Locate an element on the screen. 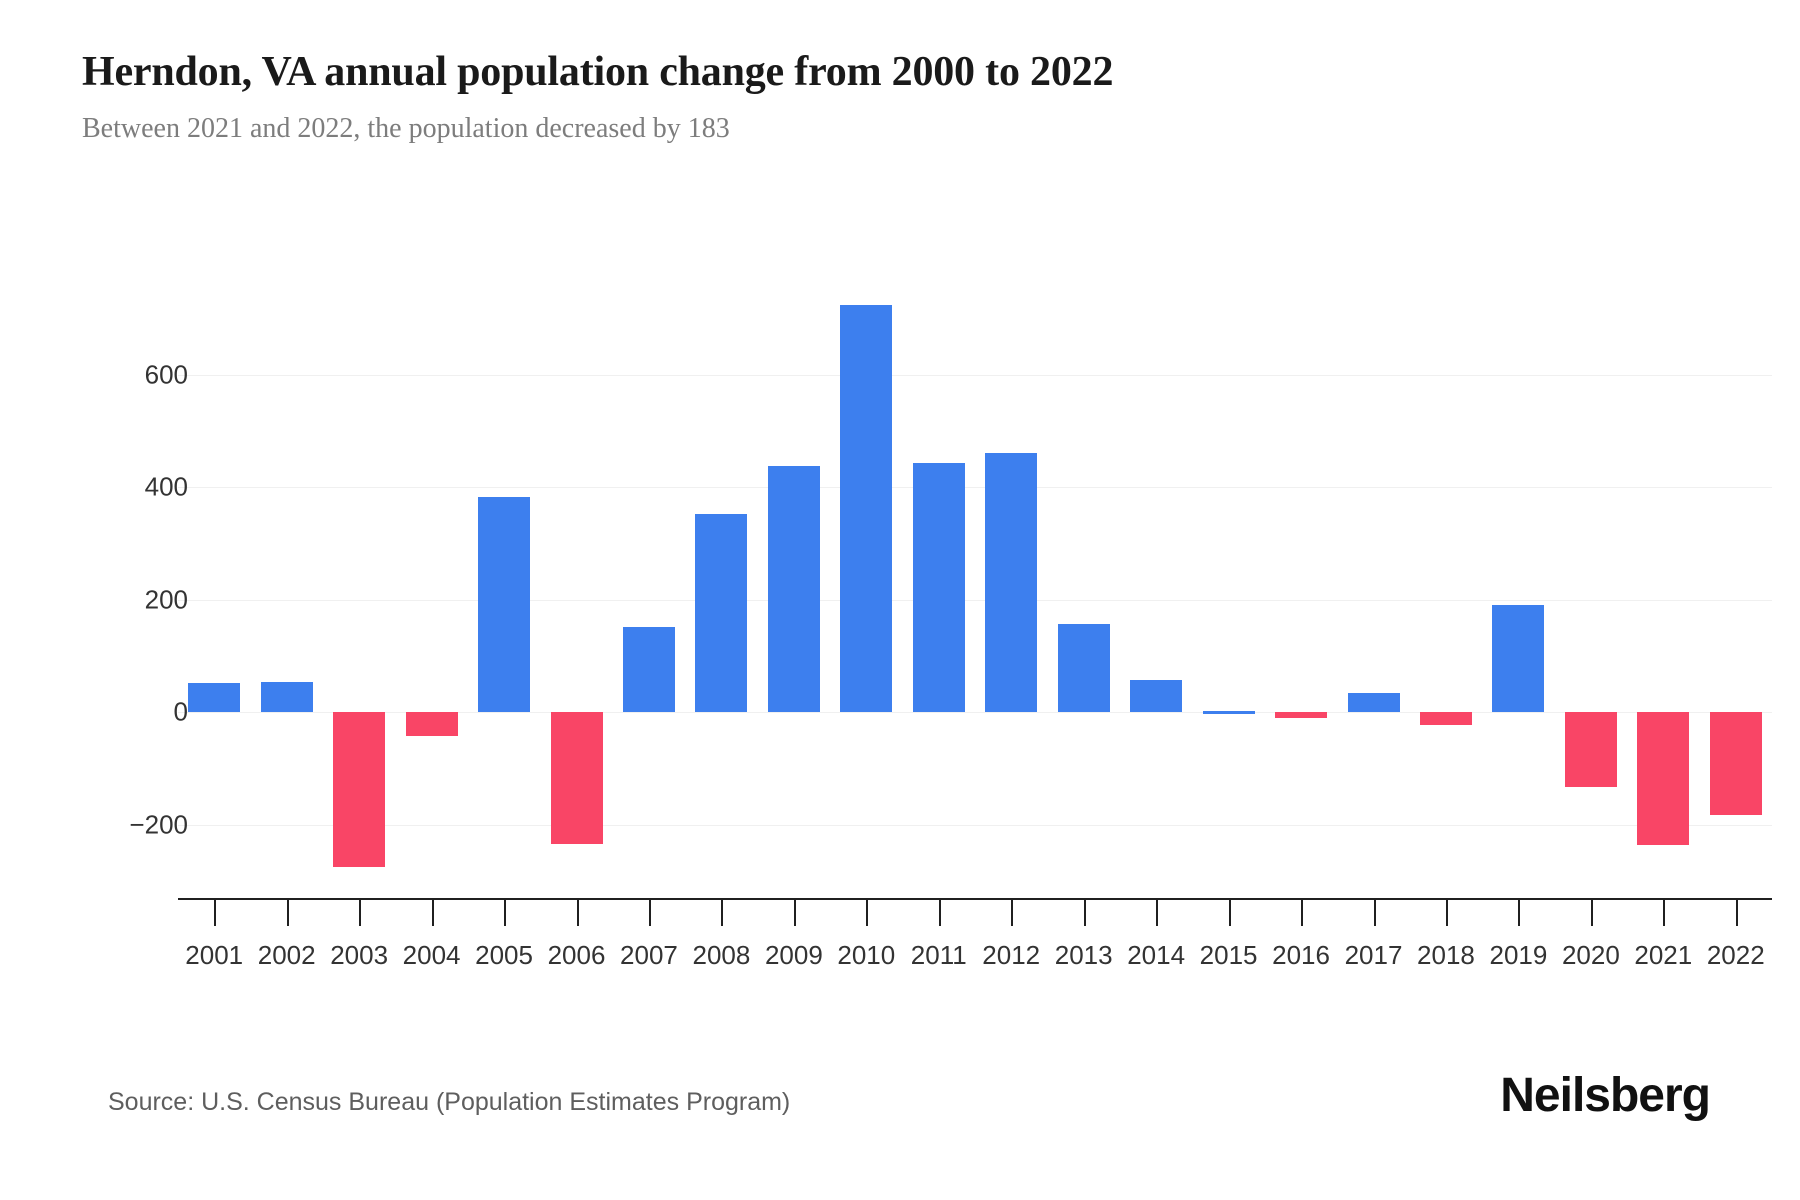 This screenshot has width=1800, height=1200. x-axis-tick-label-2003: 2003 is located at coordinates (359, 955).